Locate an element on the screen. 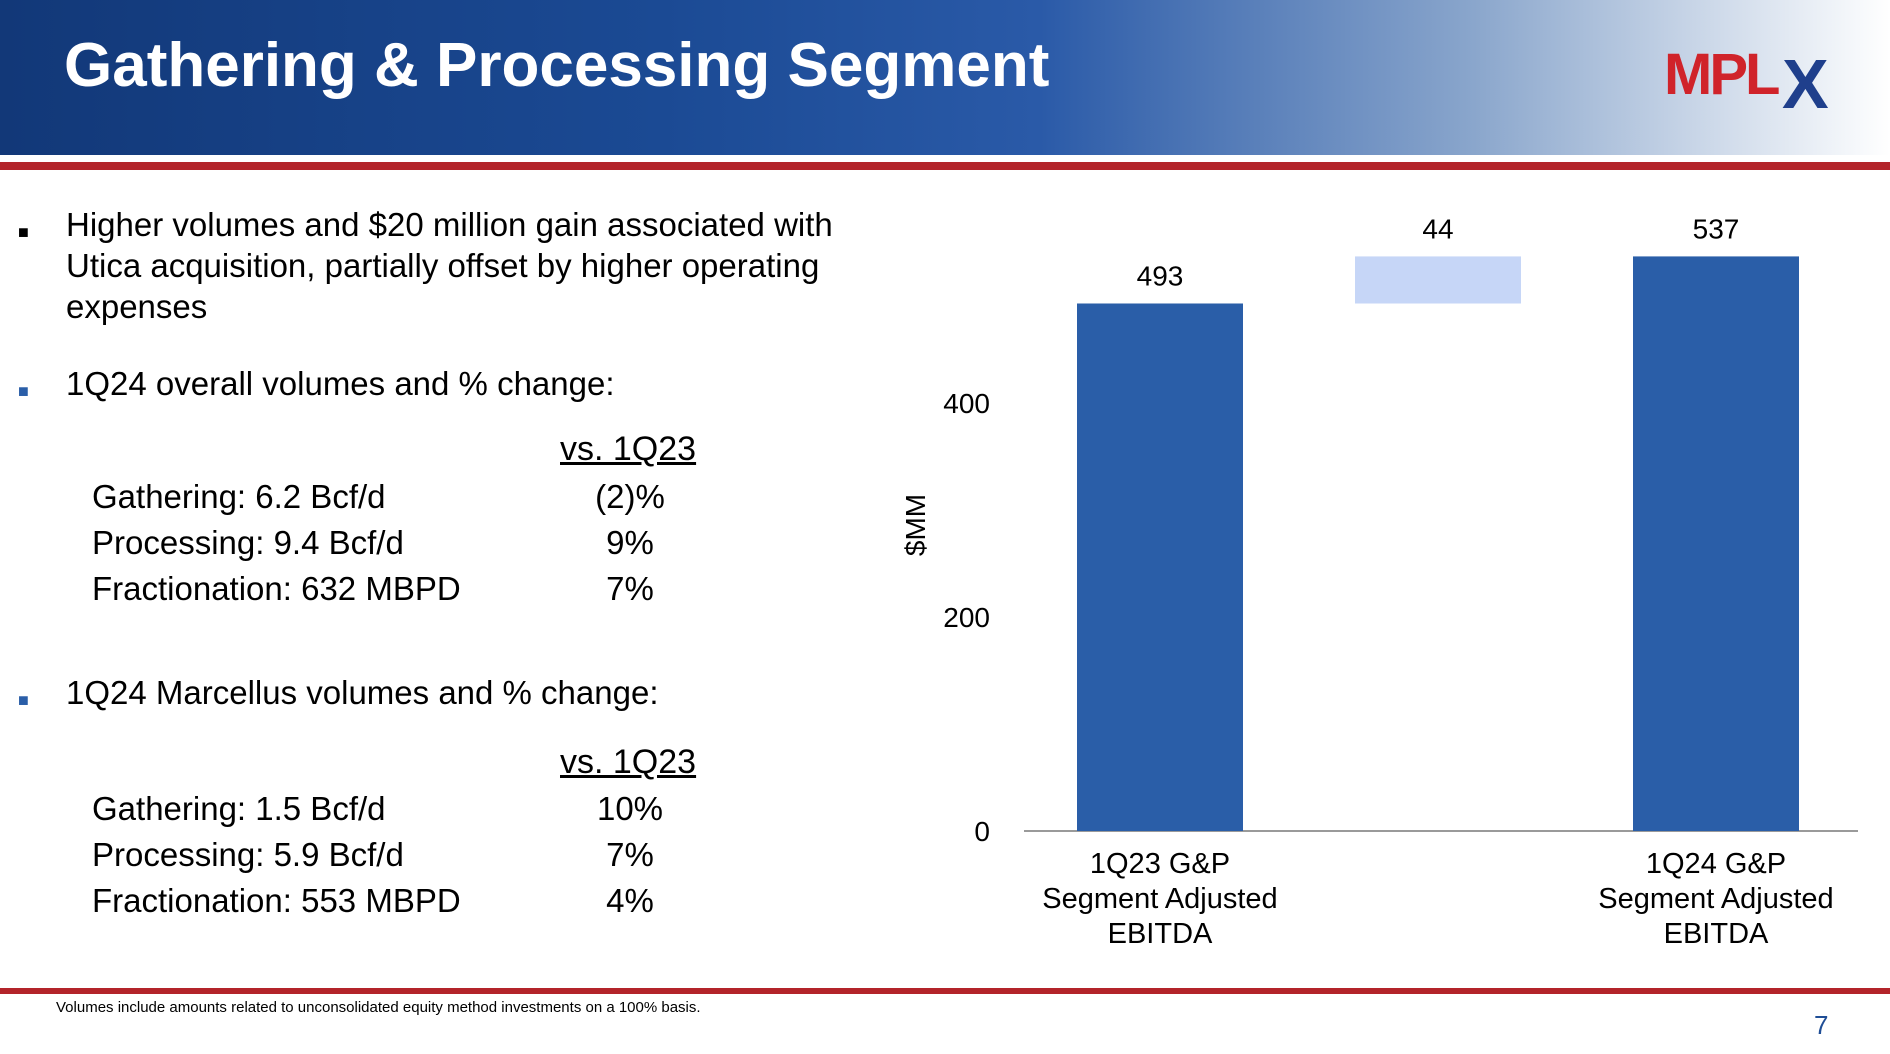  marcellus-gathering-change: 10% is located at coordinates (630, 808).